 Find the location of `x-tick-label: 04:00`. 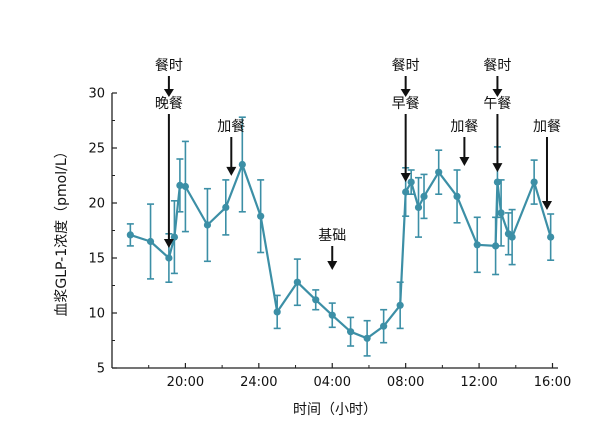

x-tick-label: 04:00 is located at coordinates (332, 382).